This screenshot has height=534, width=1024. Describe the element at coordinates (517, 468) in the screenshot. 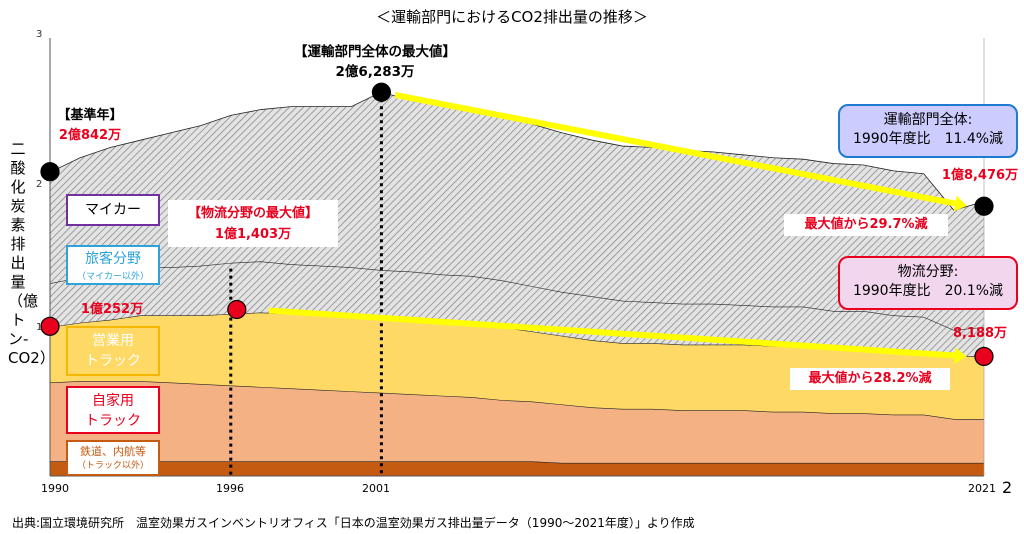

I see `area-rail-ship` at that location.